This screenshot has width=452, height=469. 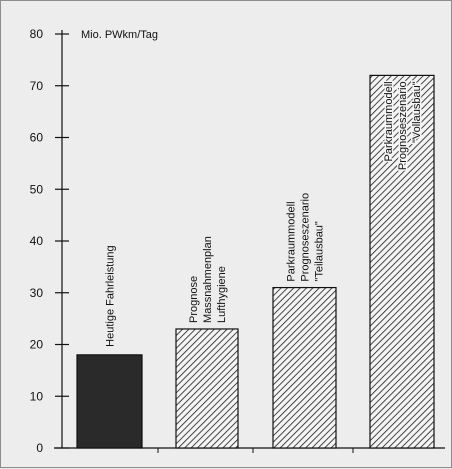 I want to click on y-tick-label: 40, so click(x=37, y=241).